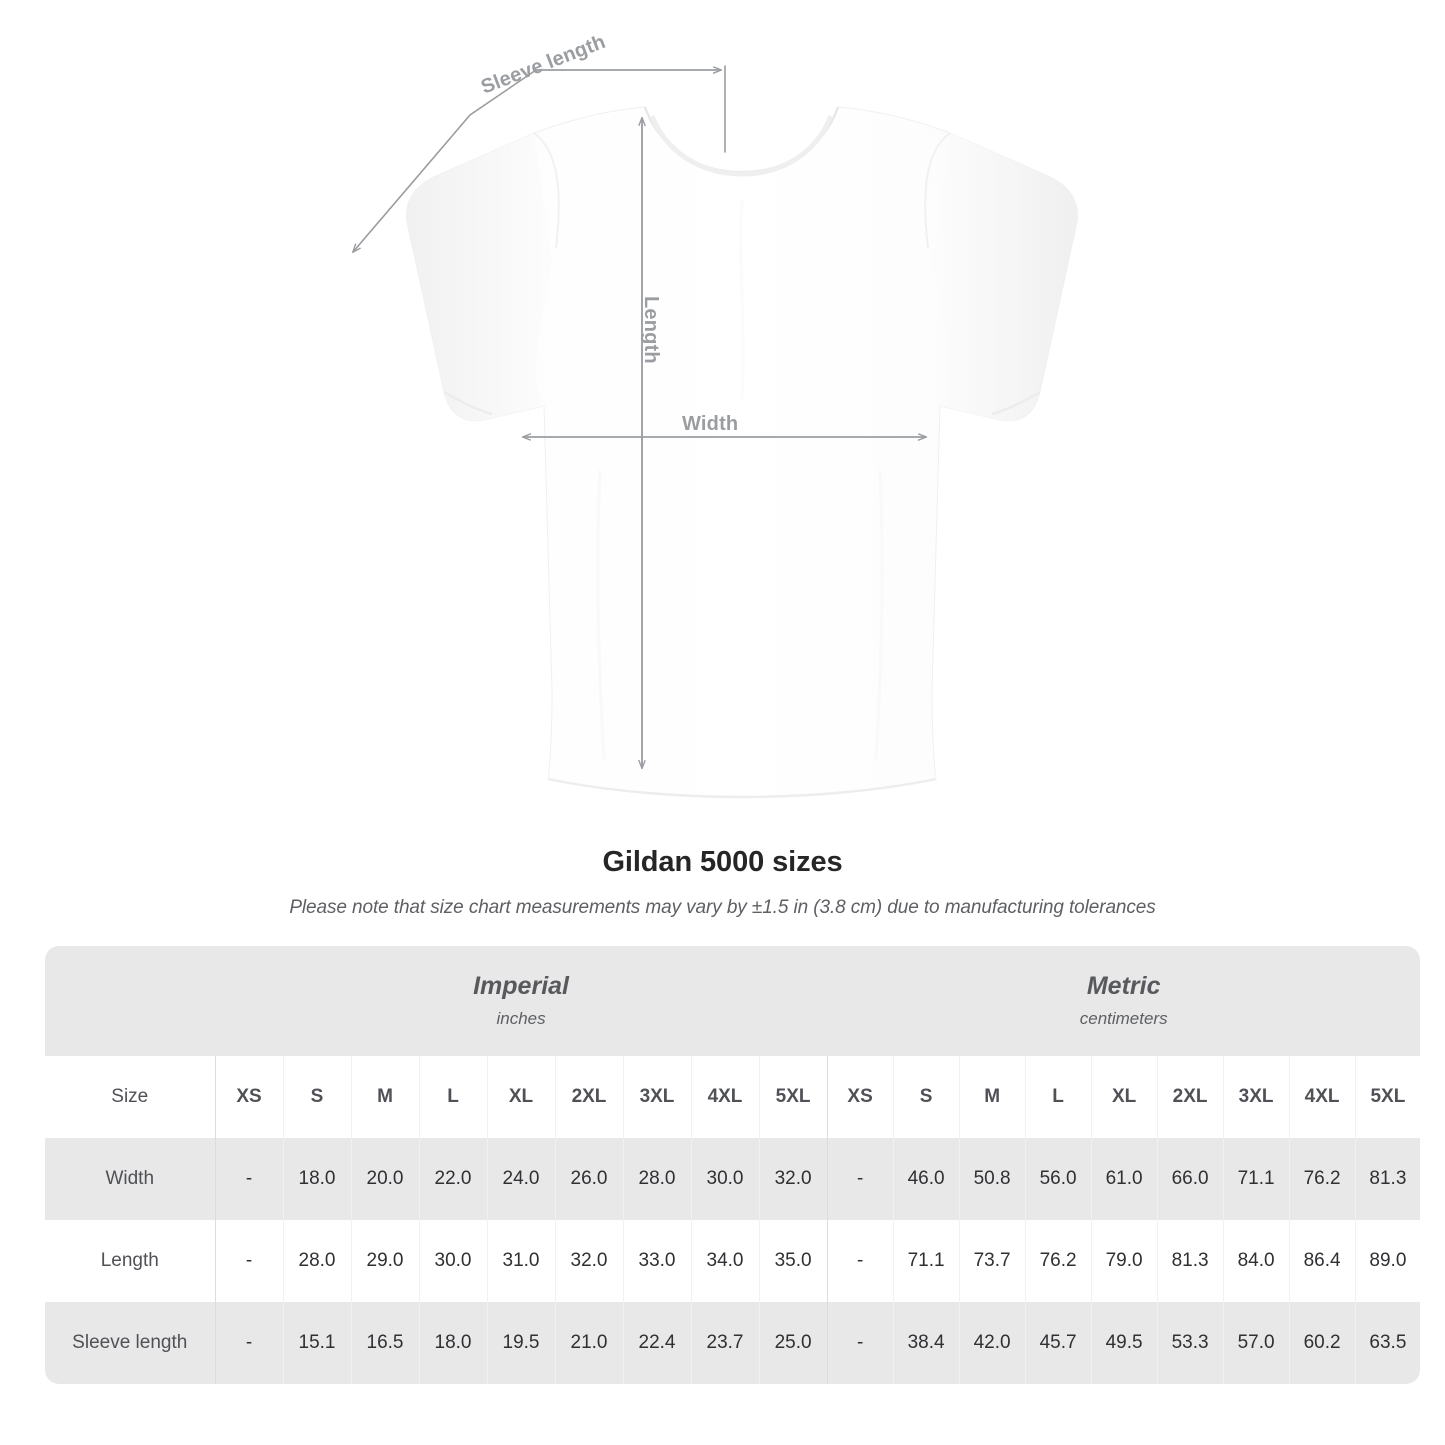 This screenshot has width=1445, height=1445. I want to click on row-label-sleeve-length: Sleeve length, so click(130, 1343).